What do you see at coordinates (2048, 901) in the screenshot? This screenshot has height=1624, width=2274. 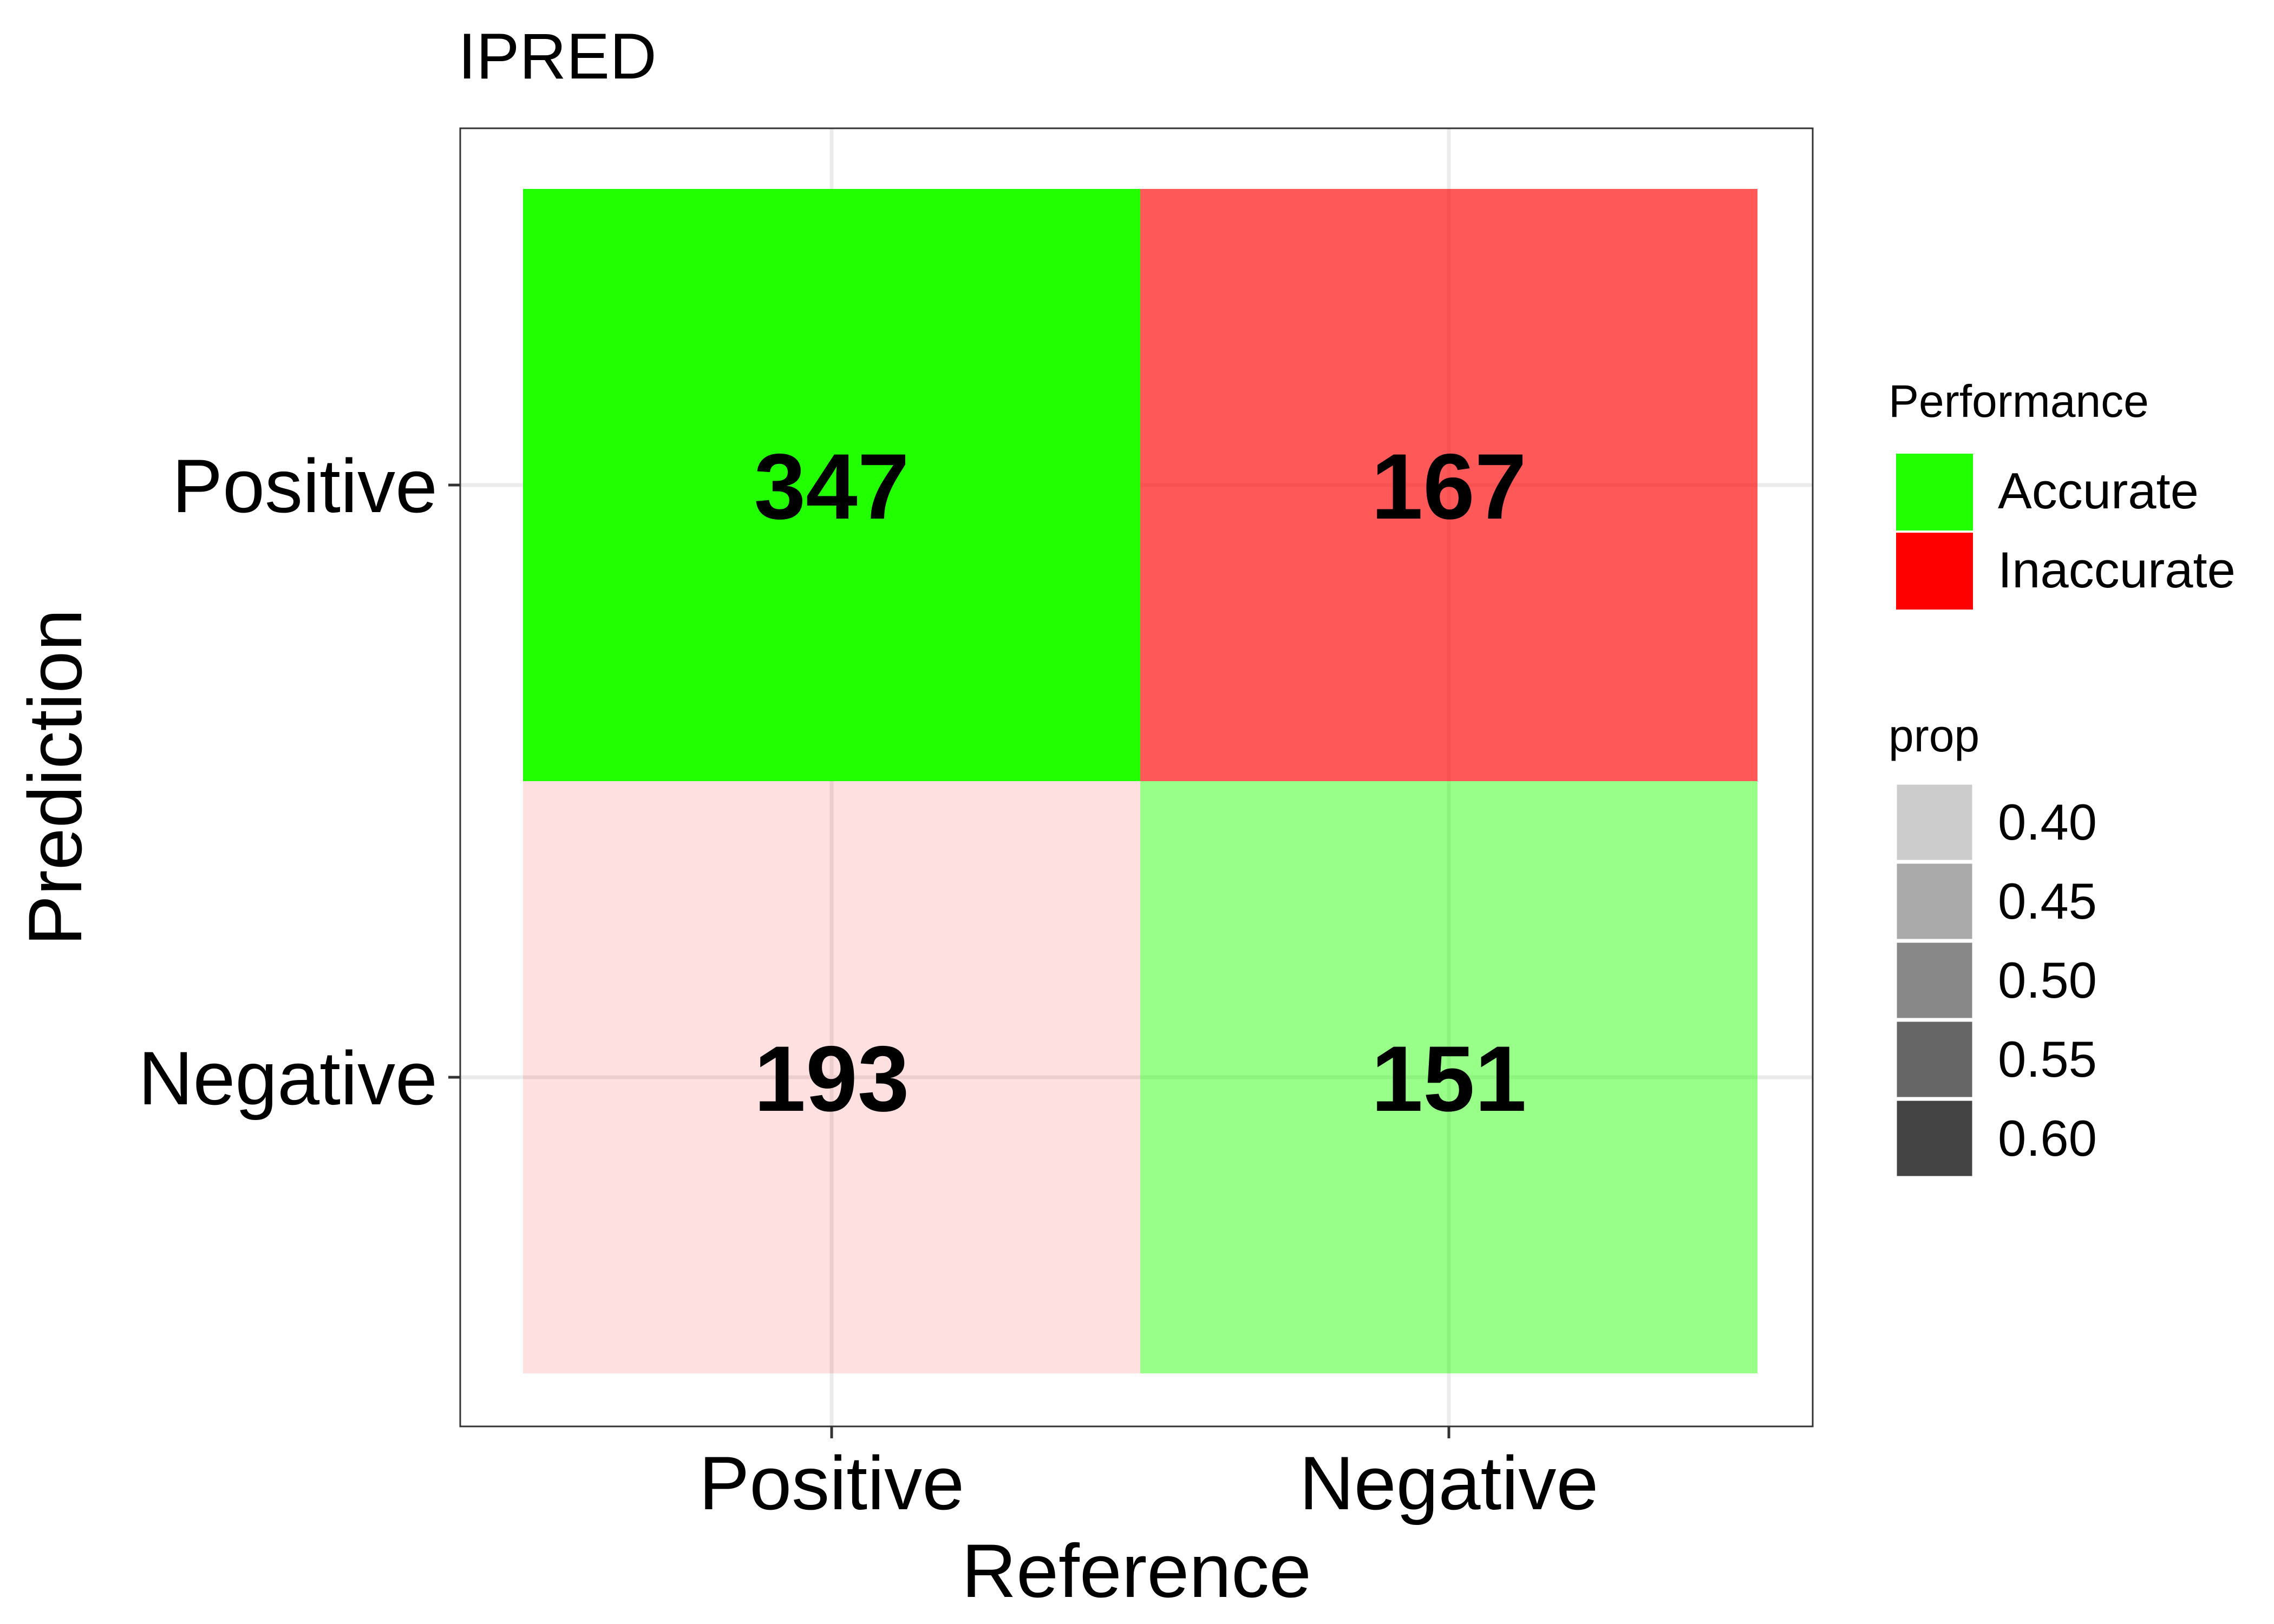 I see `legend-label-prop: 0.45` at bounding box center [2048, 901].